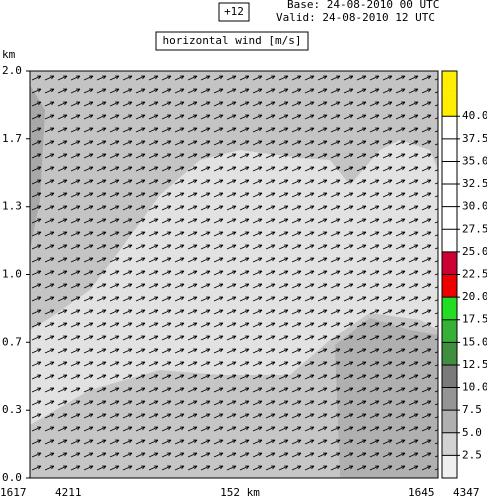 The width and height of the screenshot is (487, 503). What do you see at coordinates (363, 5) in the screenshot?
I see `base-time: Base: 24-08-2010 00 UTC` at bounding box center [363, 5].